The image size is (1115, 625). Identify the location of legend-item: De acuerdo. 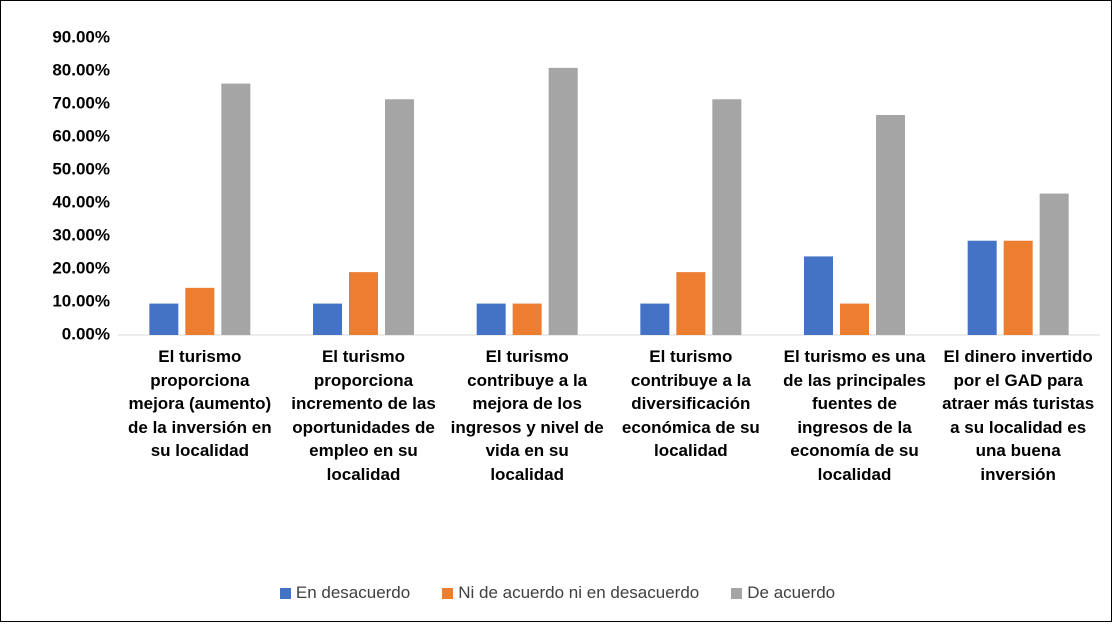
(783, 593).